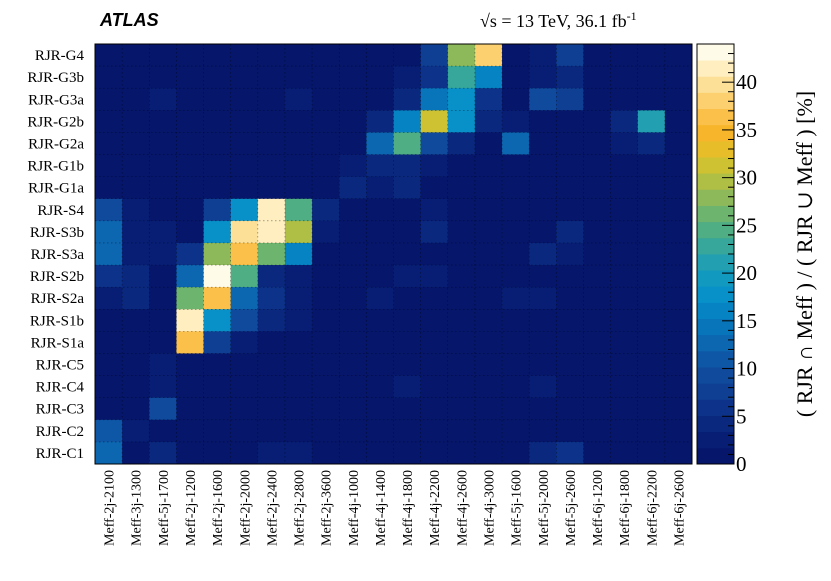  I want to click on colorbar-ticks: 0 5 10 15 20 25 30 35 40, so click(739, 259).